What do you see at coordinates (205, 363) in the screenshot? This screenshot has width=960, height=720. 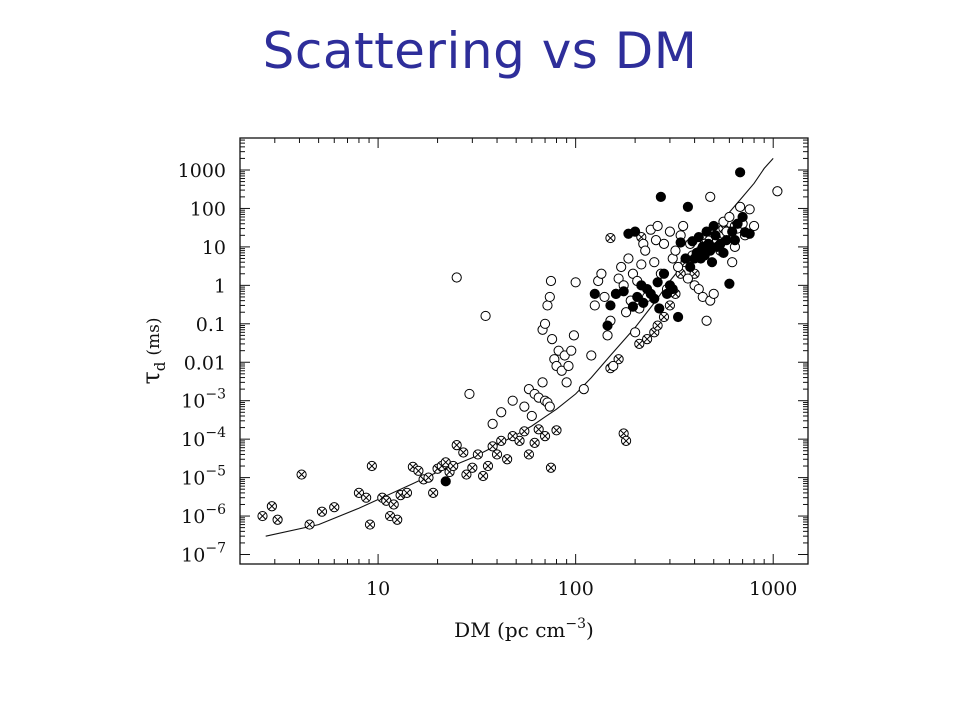 I see `y-tick-label: 0.01` at bounding box center [205, 363].